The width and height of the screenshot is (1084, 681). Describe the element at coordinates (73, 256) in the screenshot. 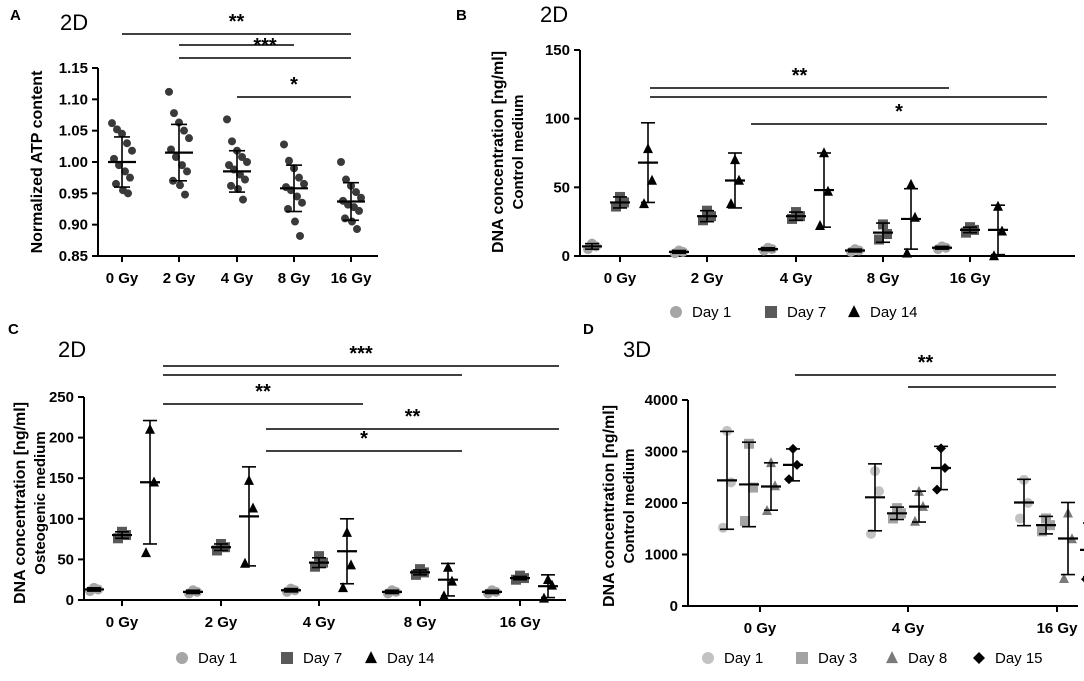

I see `y-tick-label: 0.85` at that location.